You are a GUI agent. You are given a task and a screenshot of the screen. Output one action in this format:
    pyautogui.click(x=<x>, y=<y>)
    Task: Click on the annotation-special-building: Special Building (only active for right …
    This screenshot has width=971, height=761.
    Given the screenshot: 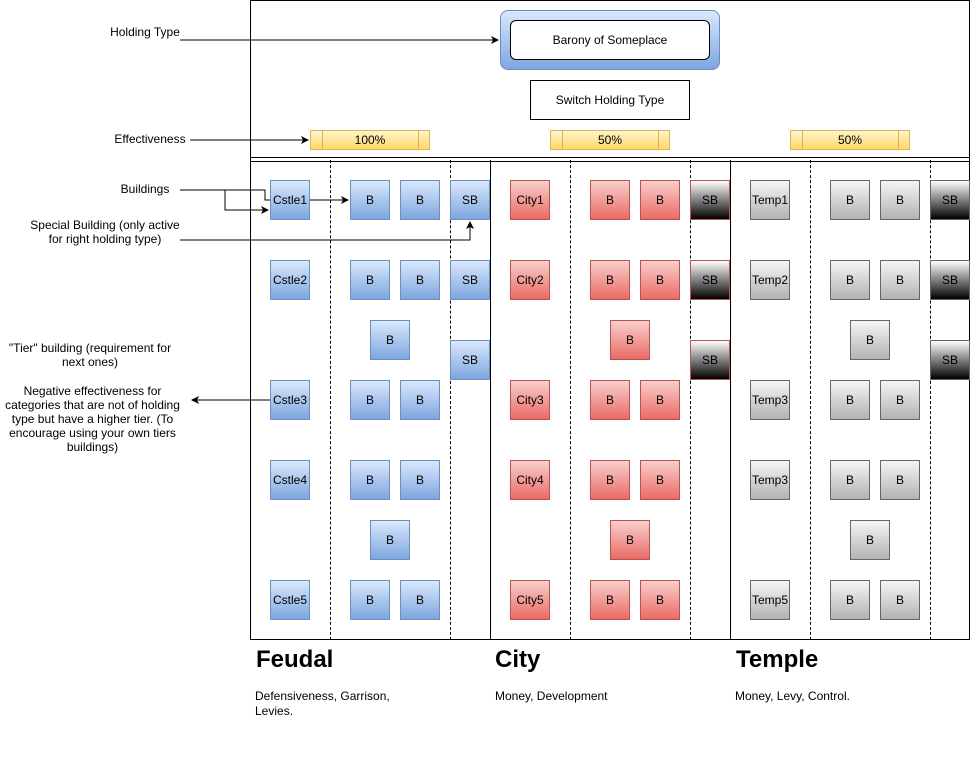 What is the action you would take?
    pyautogui.click(x=105, y=232)
    